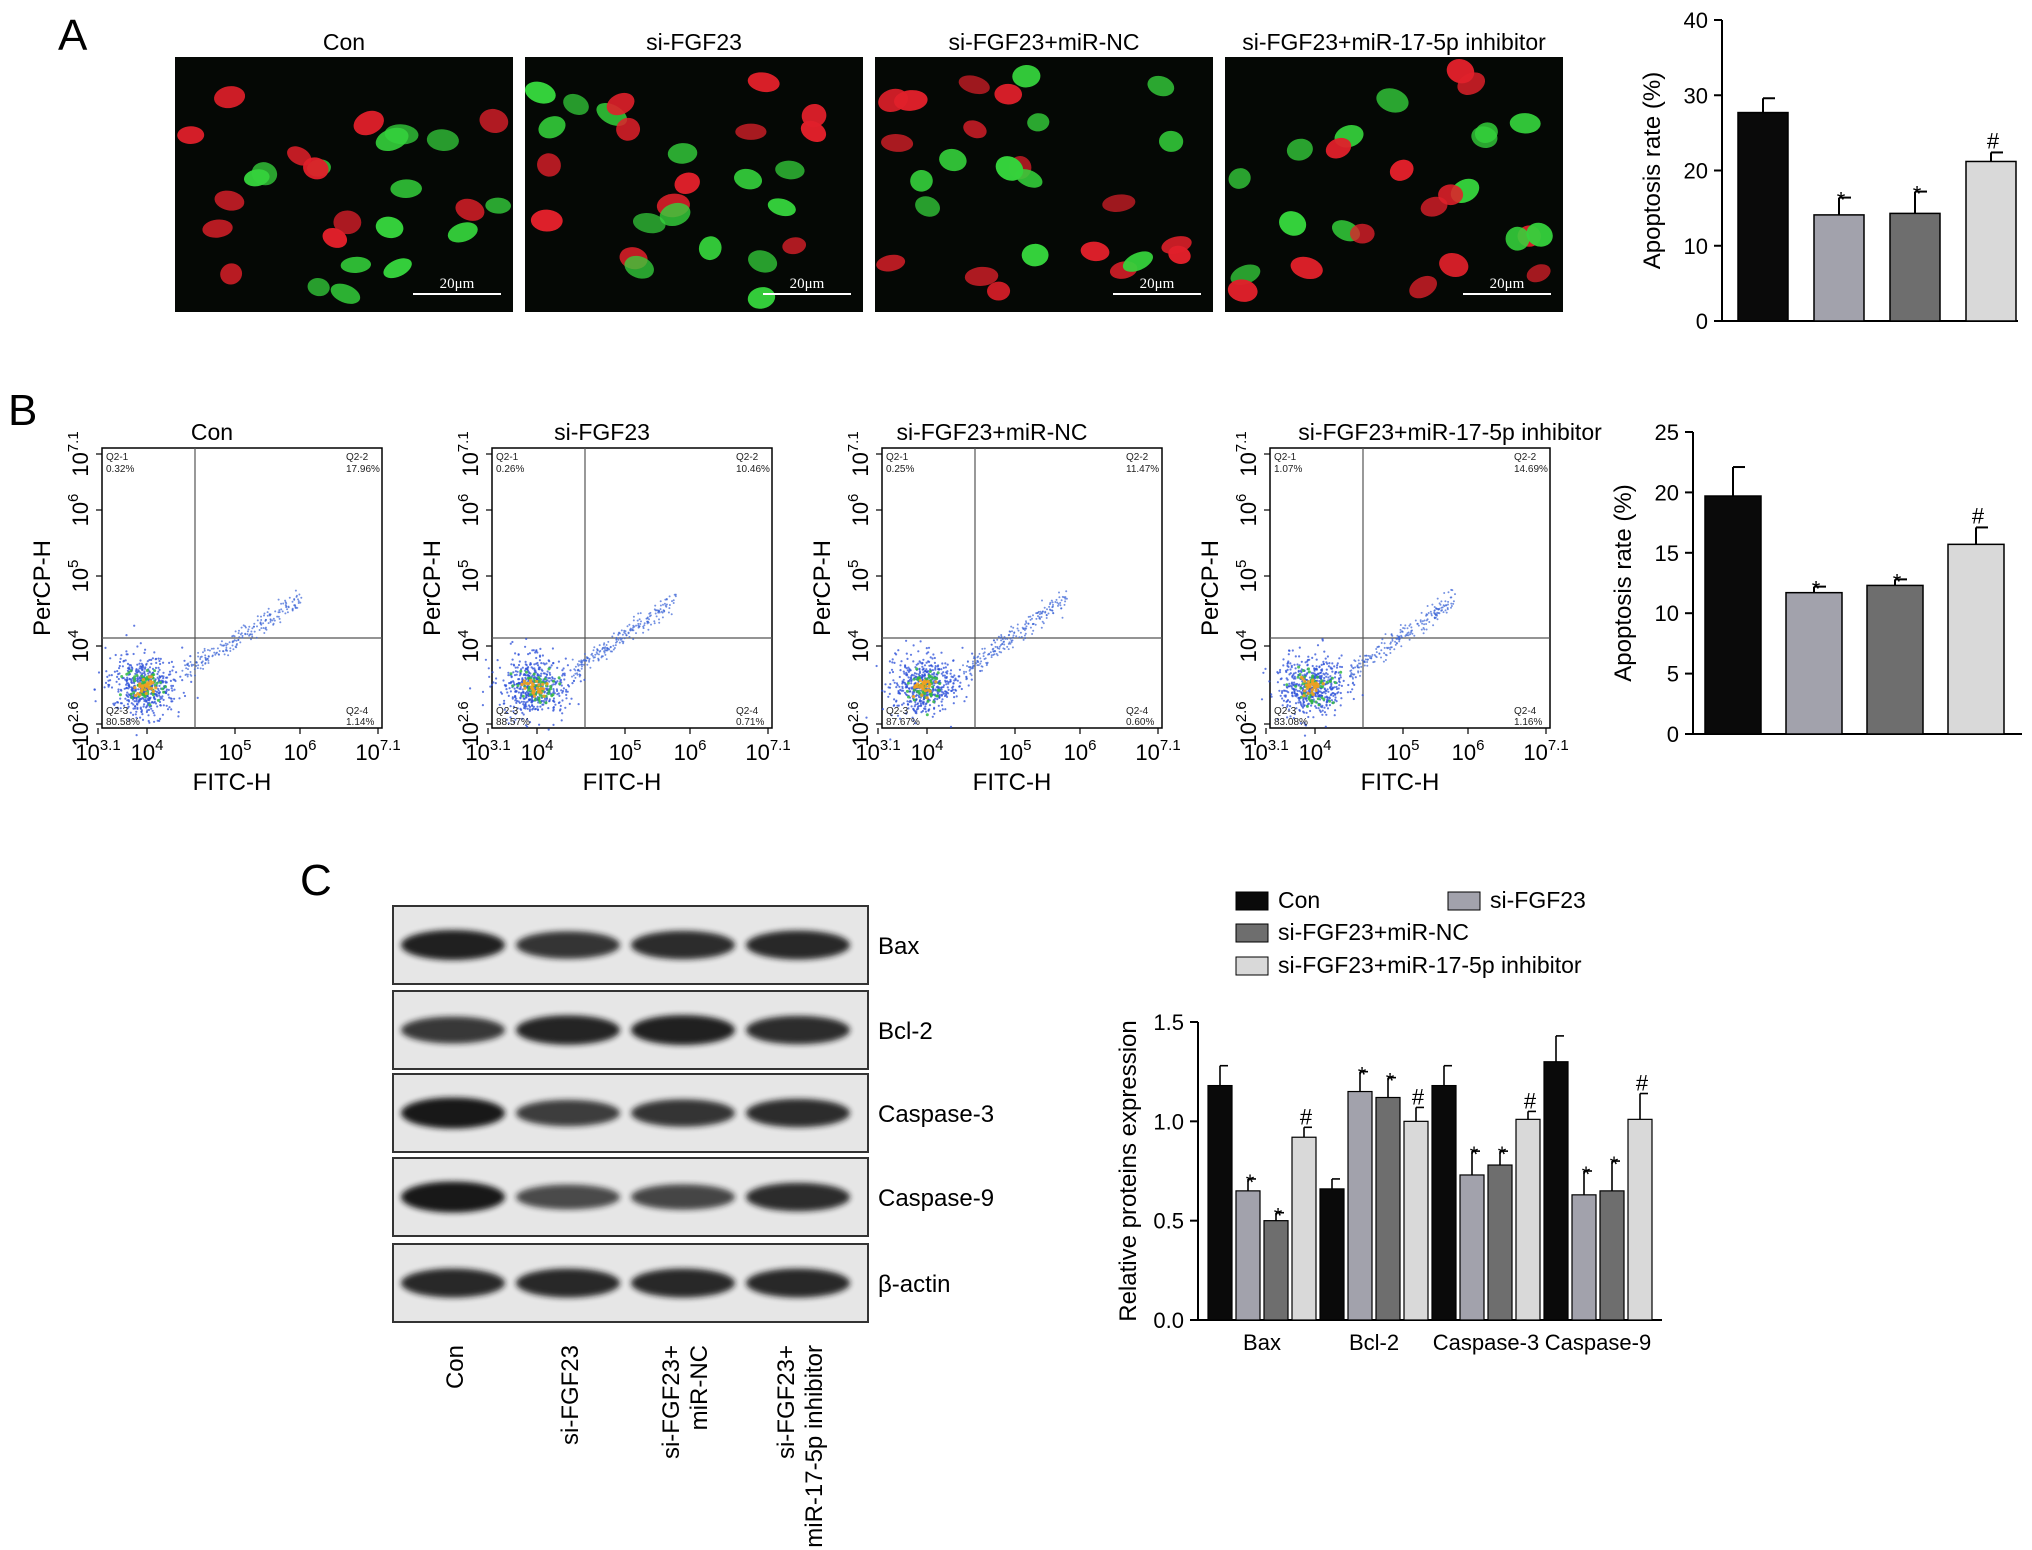 The height and width of the screenshot is (1550, 2032). What do you see at coordinates (1248, 650) in the screenshot?
I see `tick-base: 10` at bounding box center [1248, 650].